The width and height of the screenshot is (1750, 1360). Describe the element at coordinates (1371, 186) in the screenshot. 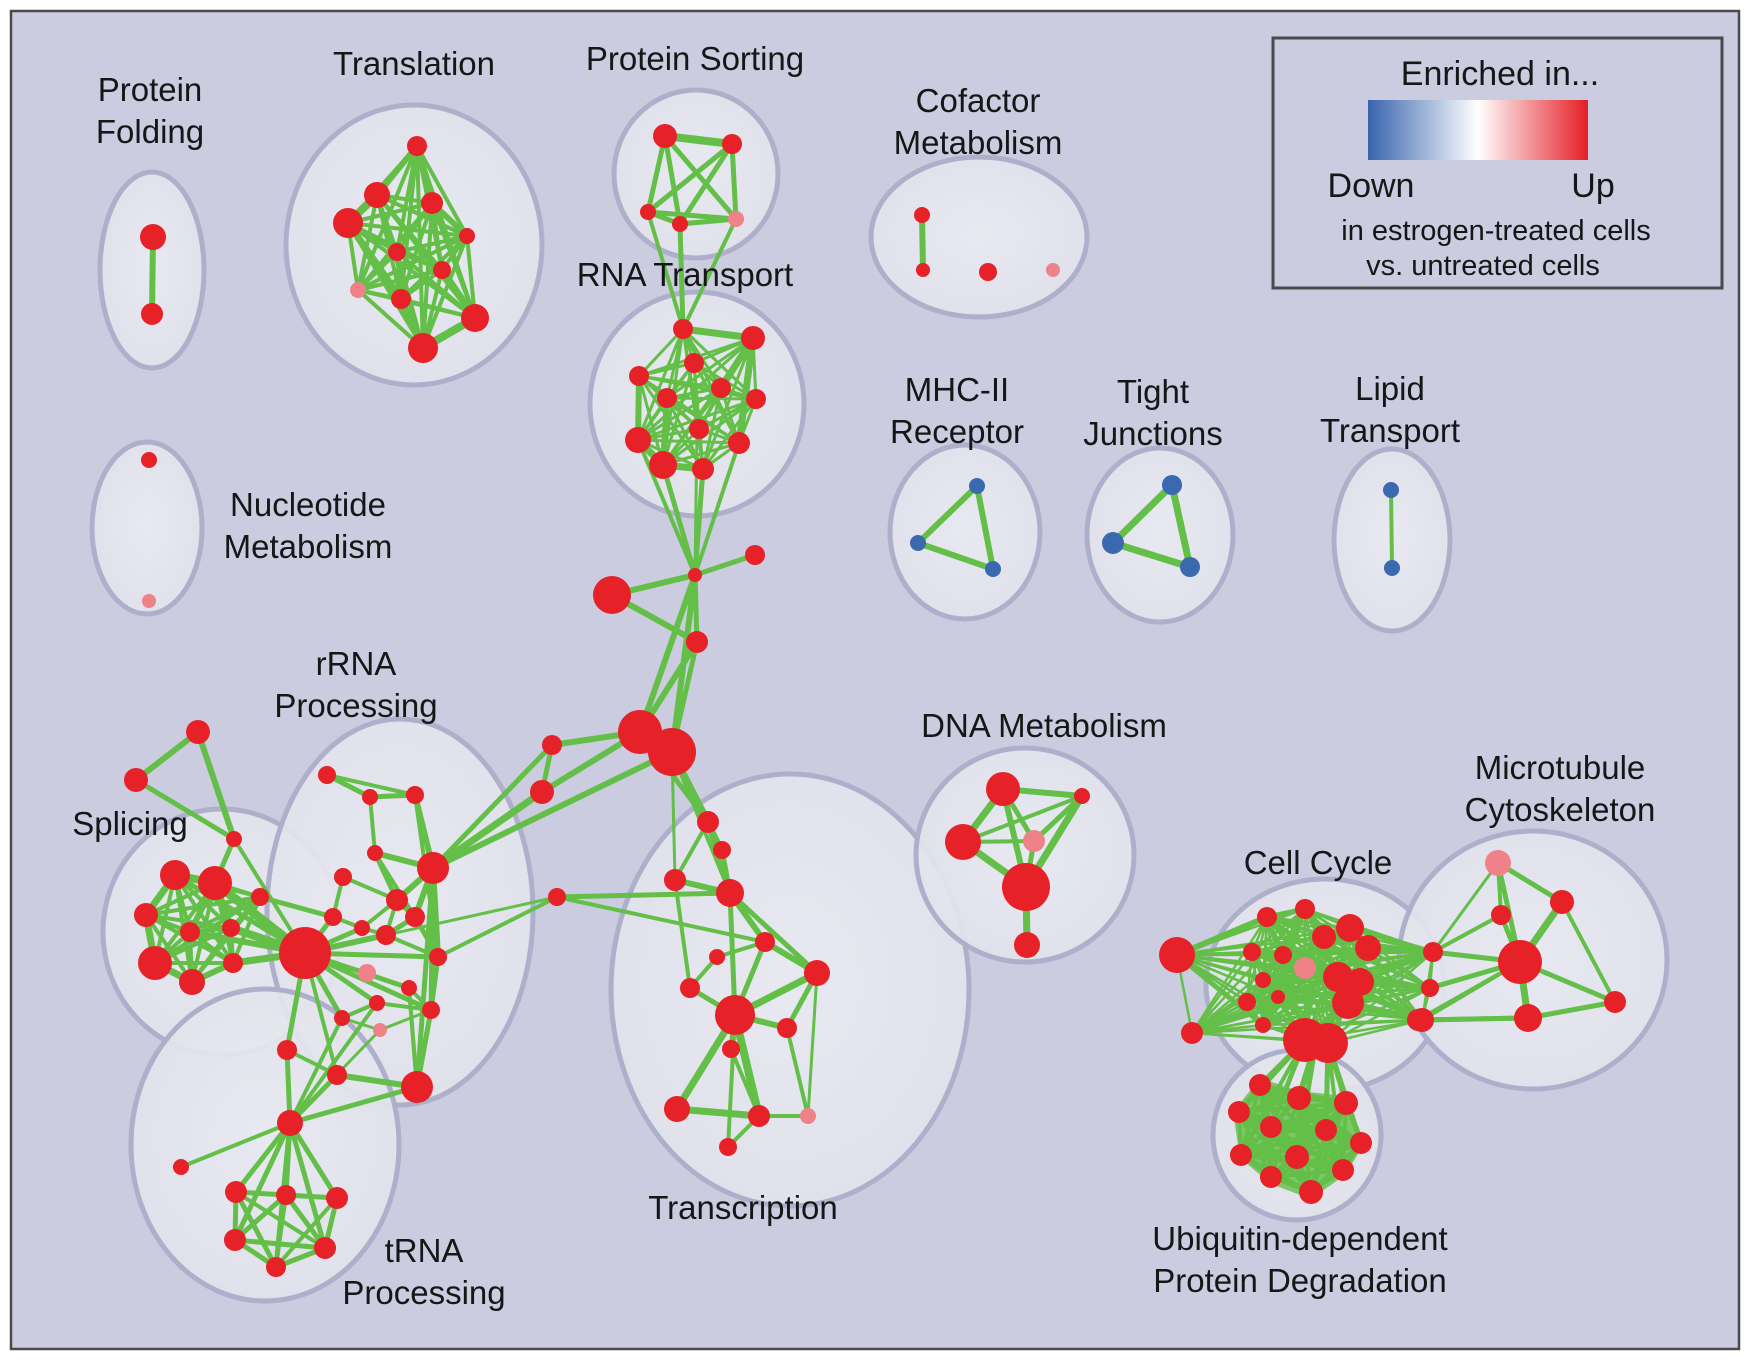

I see `legend-down-label: Down` at that location.